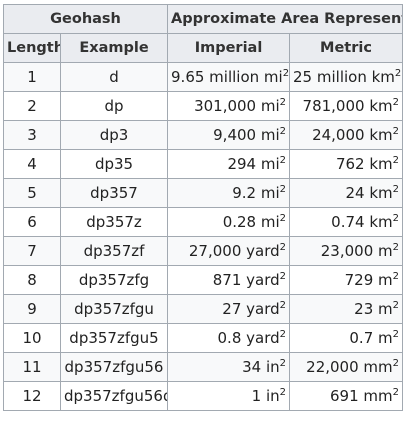  What do you see at coordinates (346, 106) in the screenshot?
I see `metric-cell: 781,000 km2` at bounding box center [346, 106].